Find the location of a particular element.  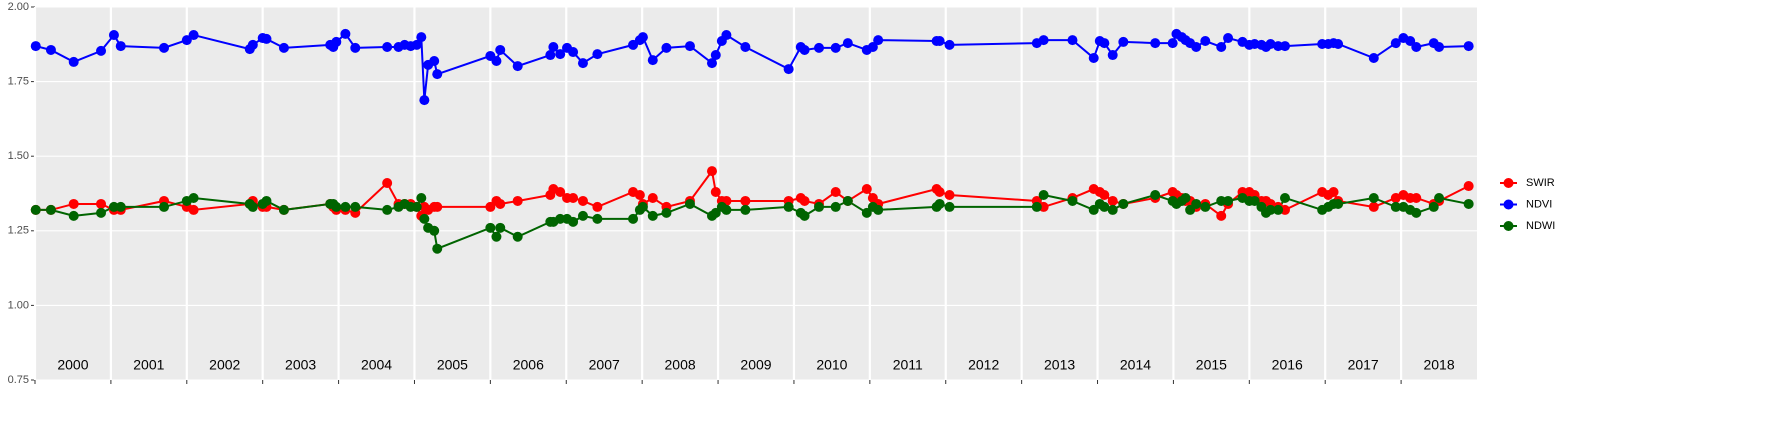

legend-marker is located at coordinates (1508, 204).